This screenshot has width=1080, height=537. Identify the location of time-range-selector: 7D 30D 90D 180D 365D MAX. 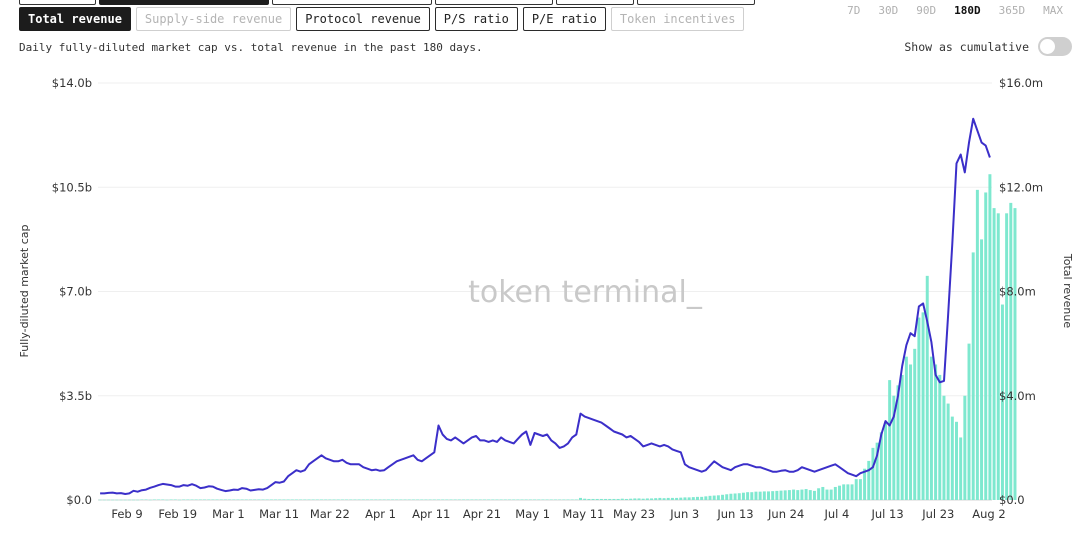
(955, 10).